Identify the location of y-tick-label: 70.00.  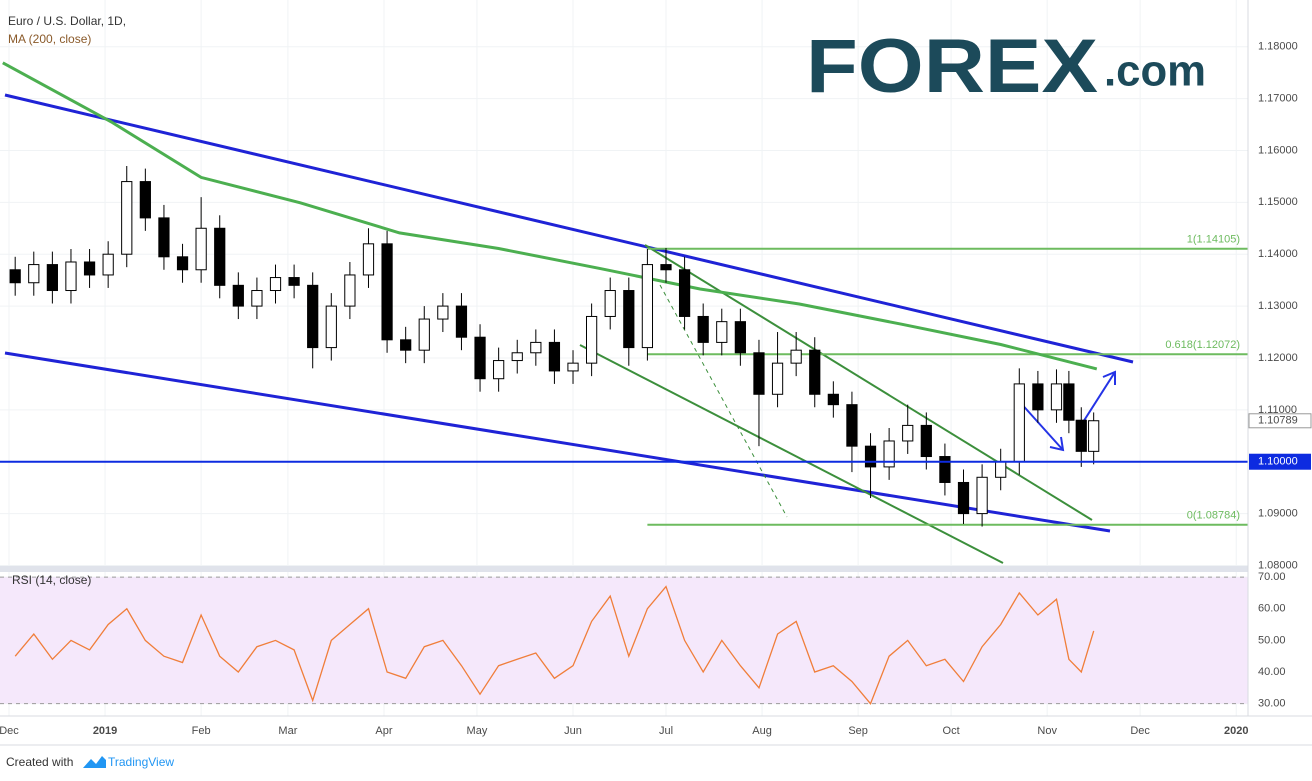
(1272, 577).